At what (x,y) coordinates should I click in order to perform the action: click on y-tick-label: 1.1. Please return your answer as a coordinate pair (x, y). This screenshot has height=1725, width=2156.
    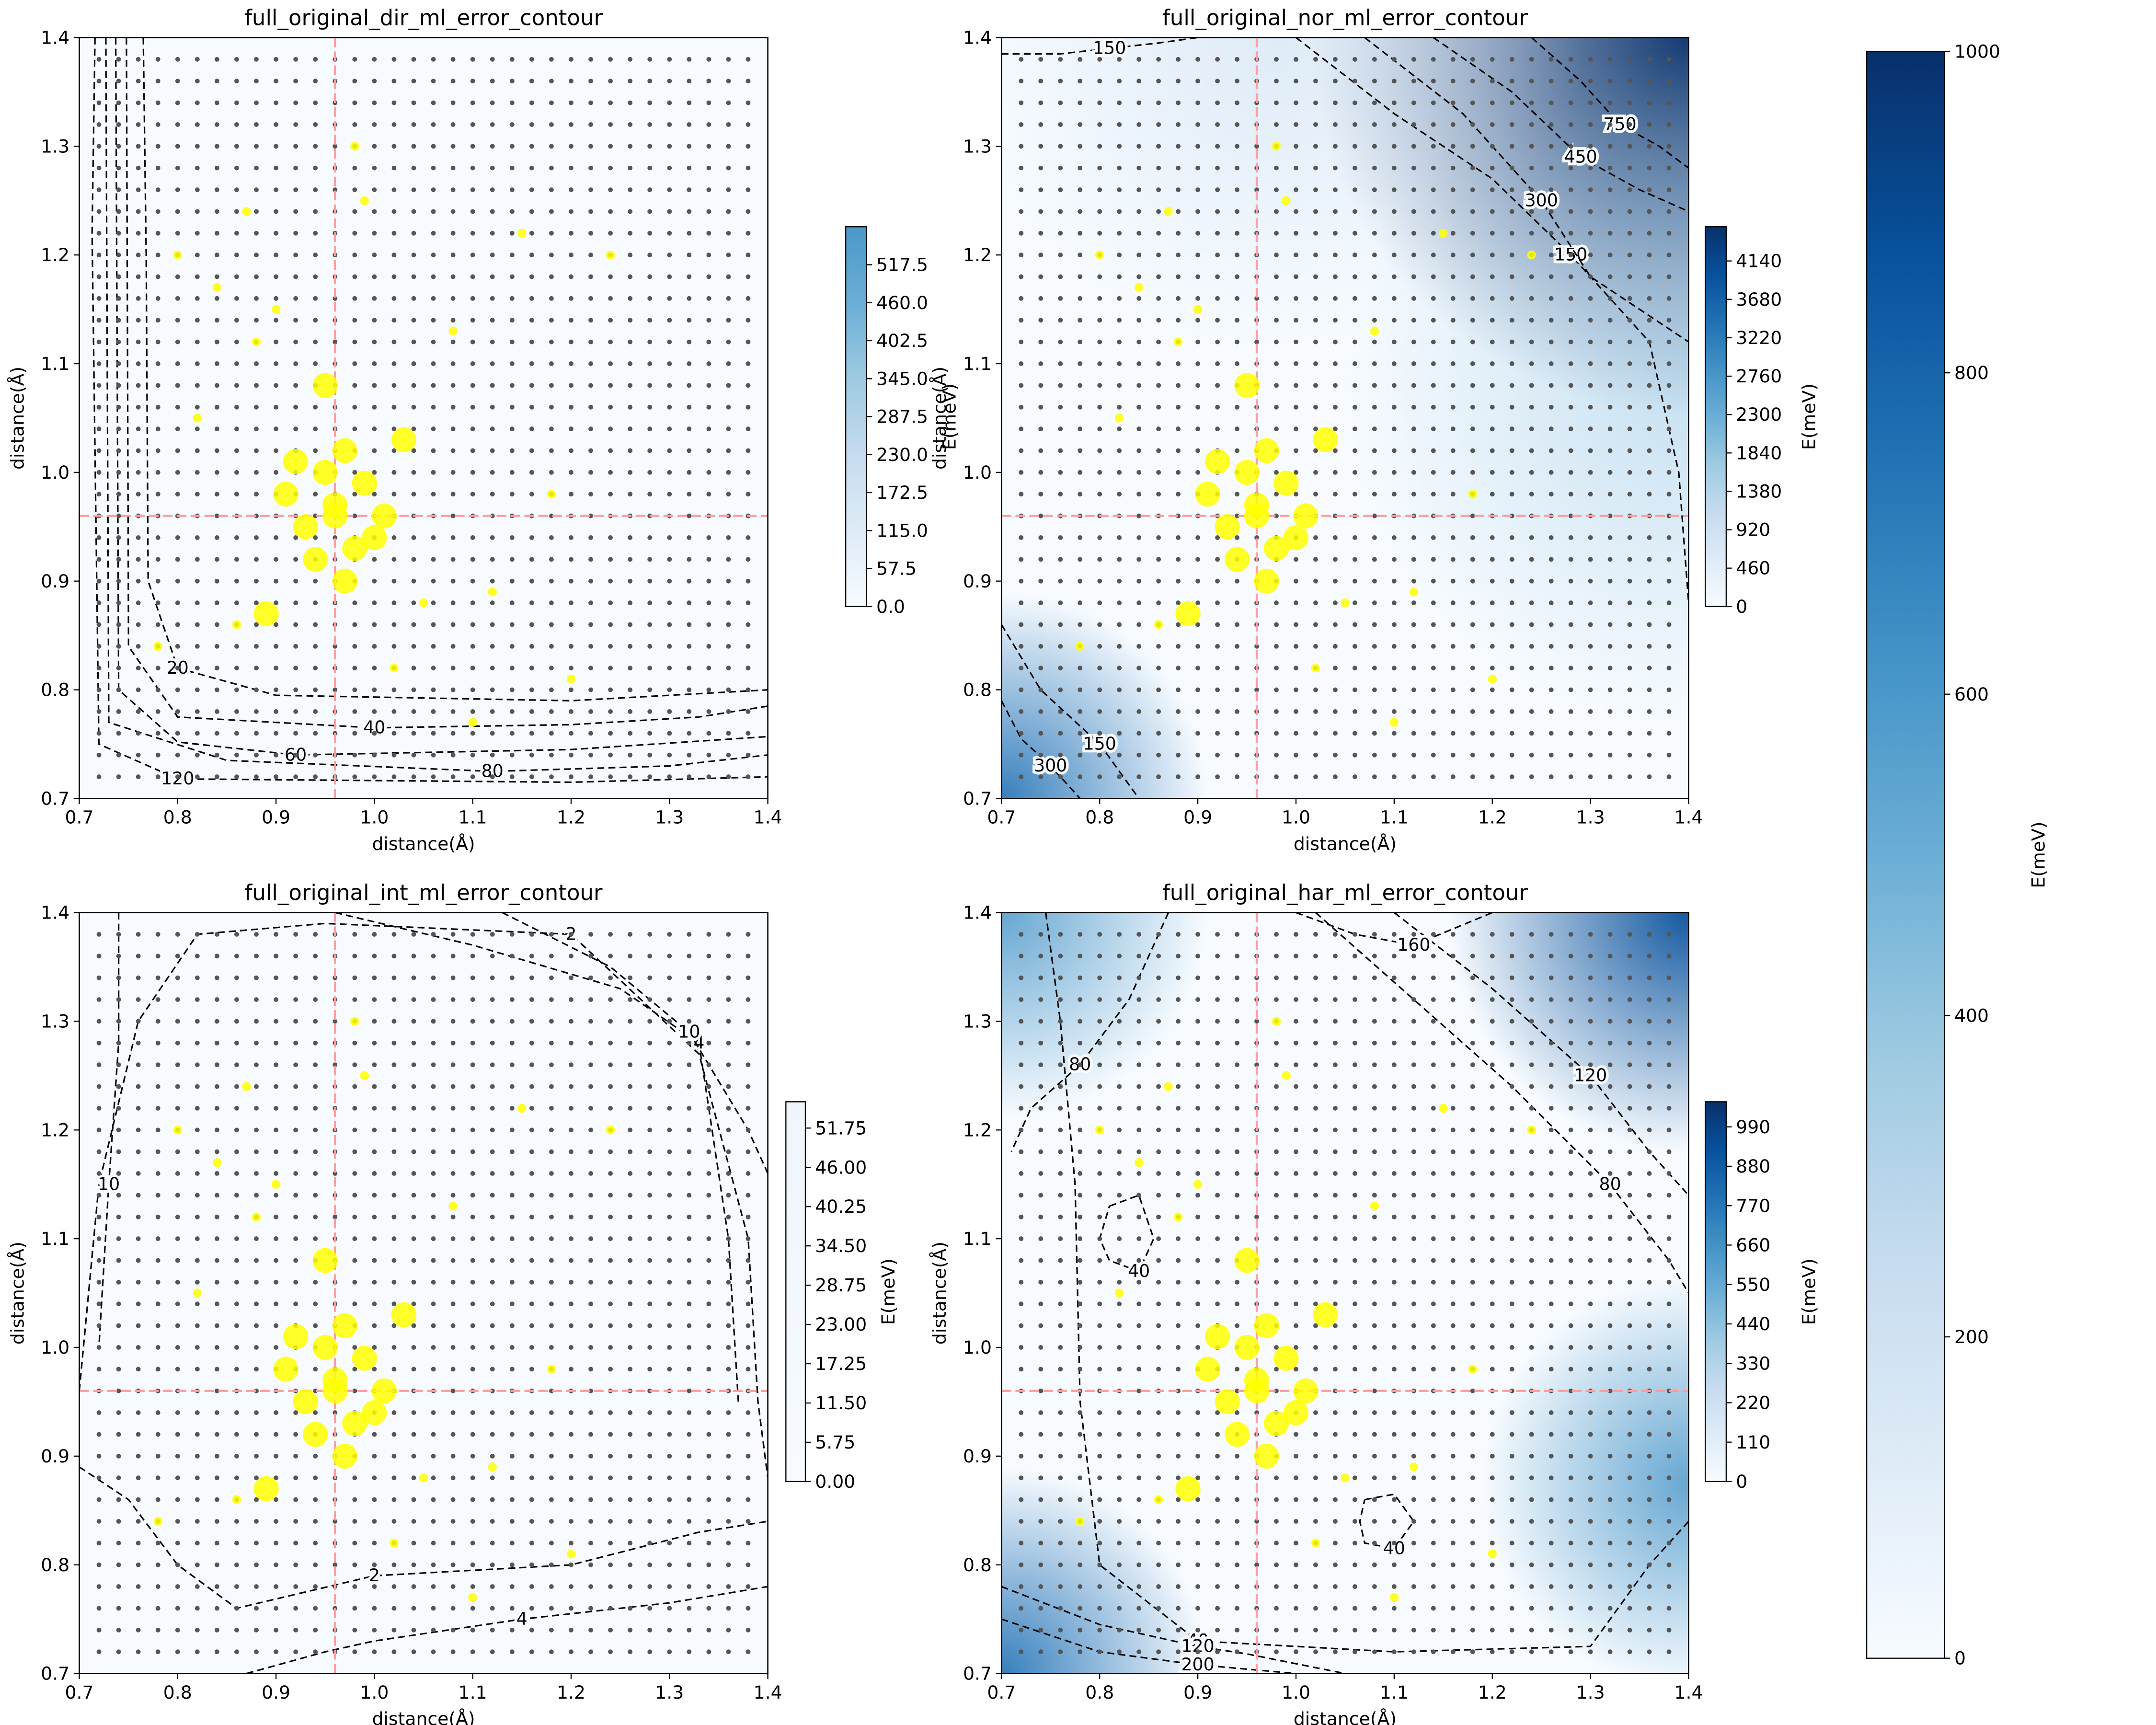
    Looking at the image, I should click on (978, 363).